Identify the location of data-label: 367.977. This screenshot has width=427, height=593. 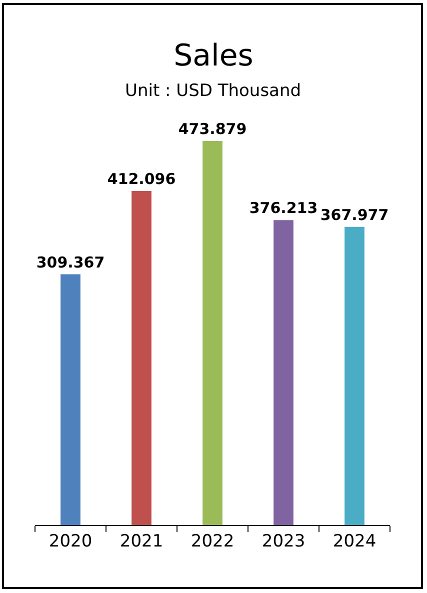
(354, 215).